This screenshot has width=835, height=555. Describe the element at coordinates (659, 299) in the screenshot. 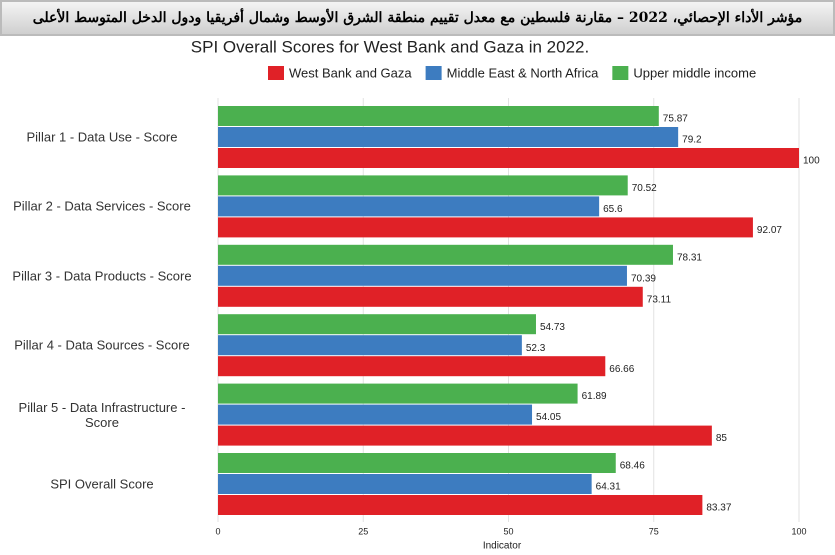

I see `value-label: 73.11` at that location.